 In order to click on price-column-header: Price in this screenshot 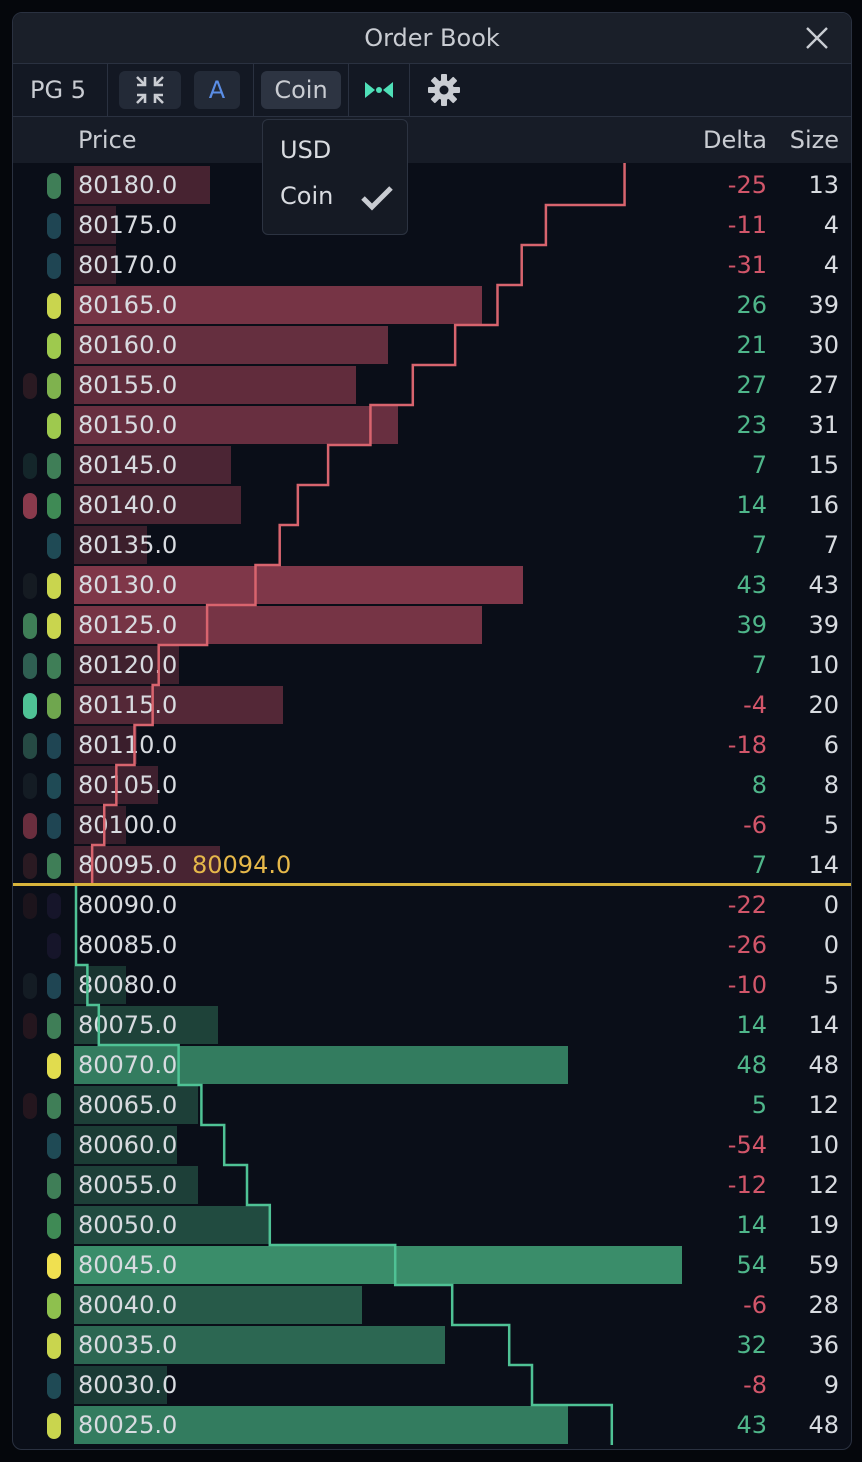, I will do `click(107, 140)`.